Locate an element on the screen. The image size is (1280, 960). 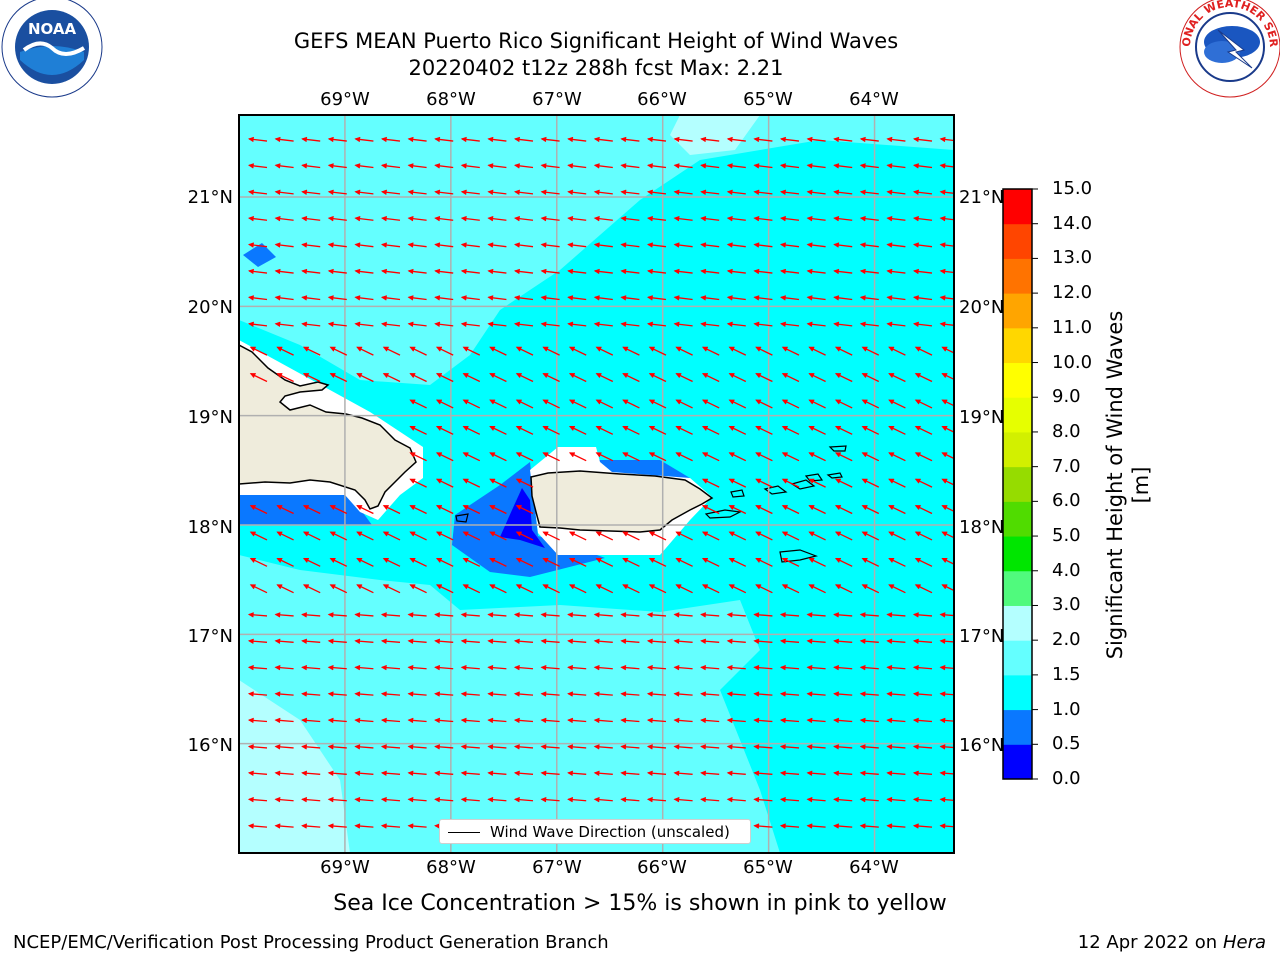
colorbar is located at coordinates (1020, 484).